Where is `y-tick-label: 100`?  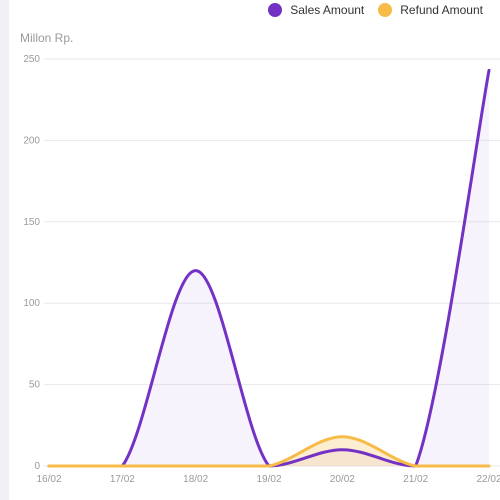
y-tick-label: 100 is located at coordinates (31, 303).